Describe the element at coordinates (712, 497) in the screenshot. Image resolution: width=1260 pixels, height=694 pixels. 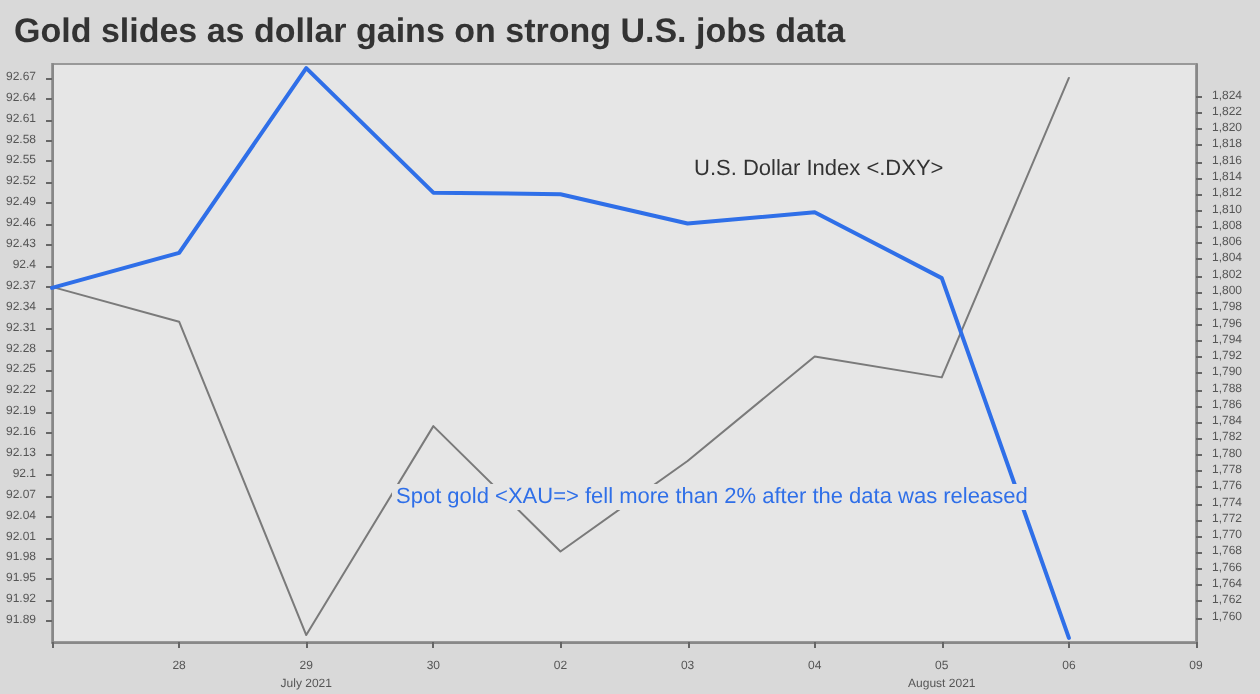
I see `annotation: Spot gold <XAU=> fell more than 2% after the data was released` at that location.